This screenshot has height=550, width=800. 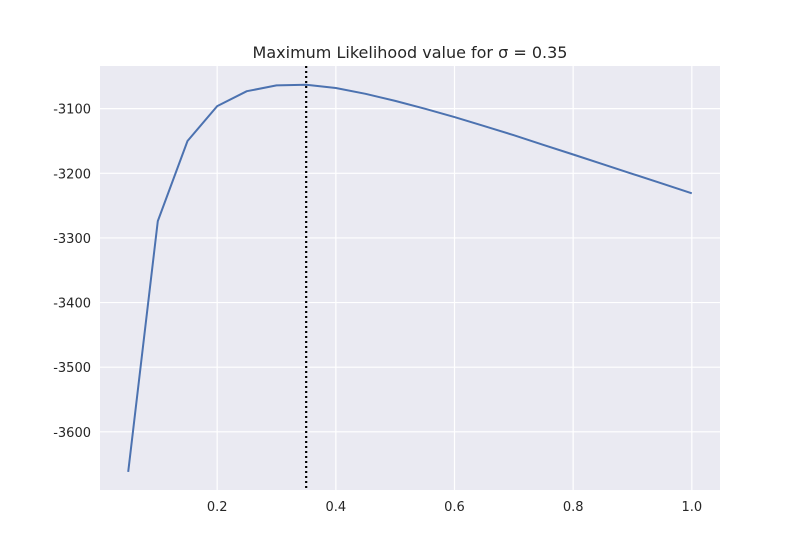 I want to click on y-tick-label: -3300, so click(x=72, y=239).